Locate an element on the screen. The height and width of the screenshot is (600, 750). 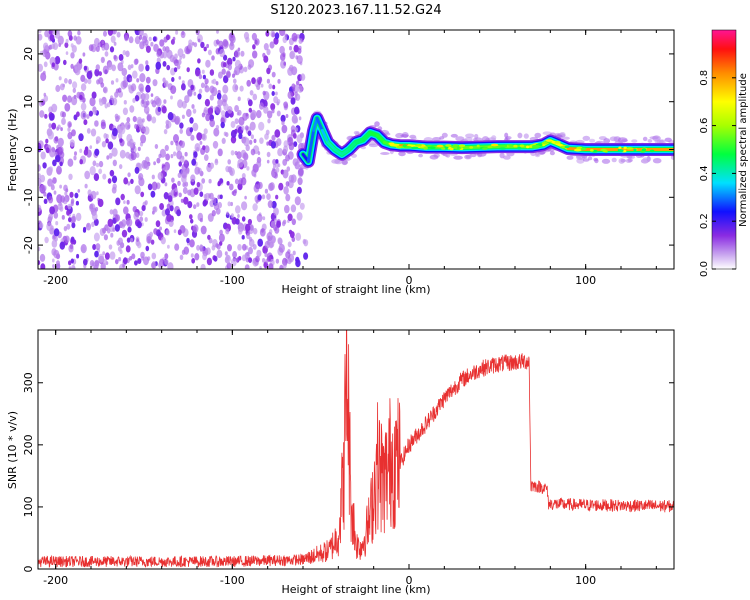
y-tick-label: 10 is located at coordinates (28, 102).